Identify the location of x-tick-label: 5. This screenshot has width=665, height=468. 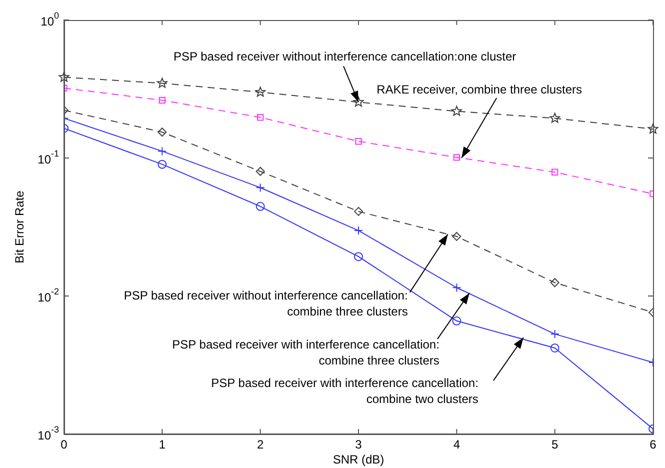
(554, 444).